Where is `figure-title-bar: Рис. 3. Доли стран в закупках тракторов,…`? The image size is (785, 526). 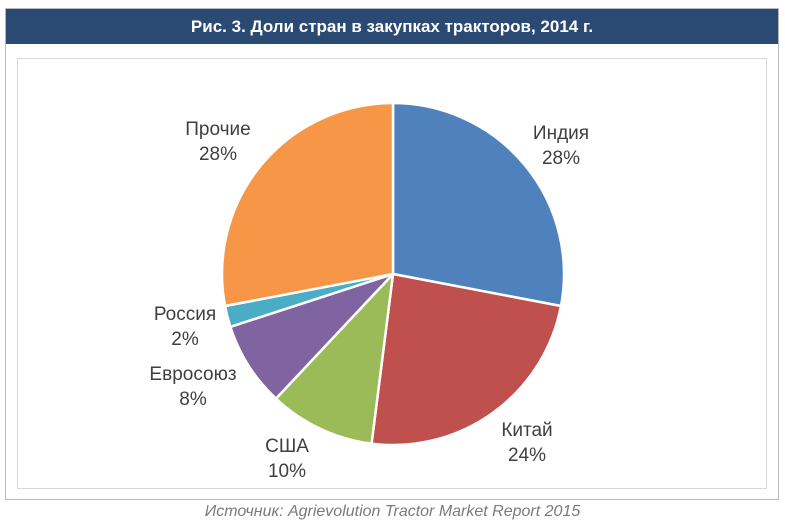
figure-title-bar: Рис. 3. Доли стран в закупках тракторов,… is located at coordinates (392, 26).